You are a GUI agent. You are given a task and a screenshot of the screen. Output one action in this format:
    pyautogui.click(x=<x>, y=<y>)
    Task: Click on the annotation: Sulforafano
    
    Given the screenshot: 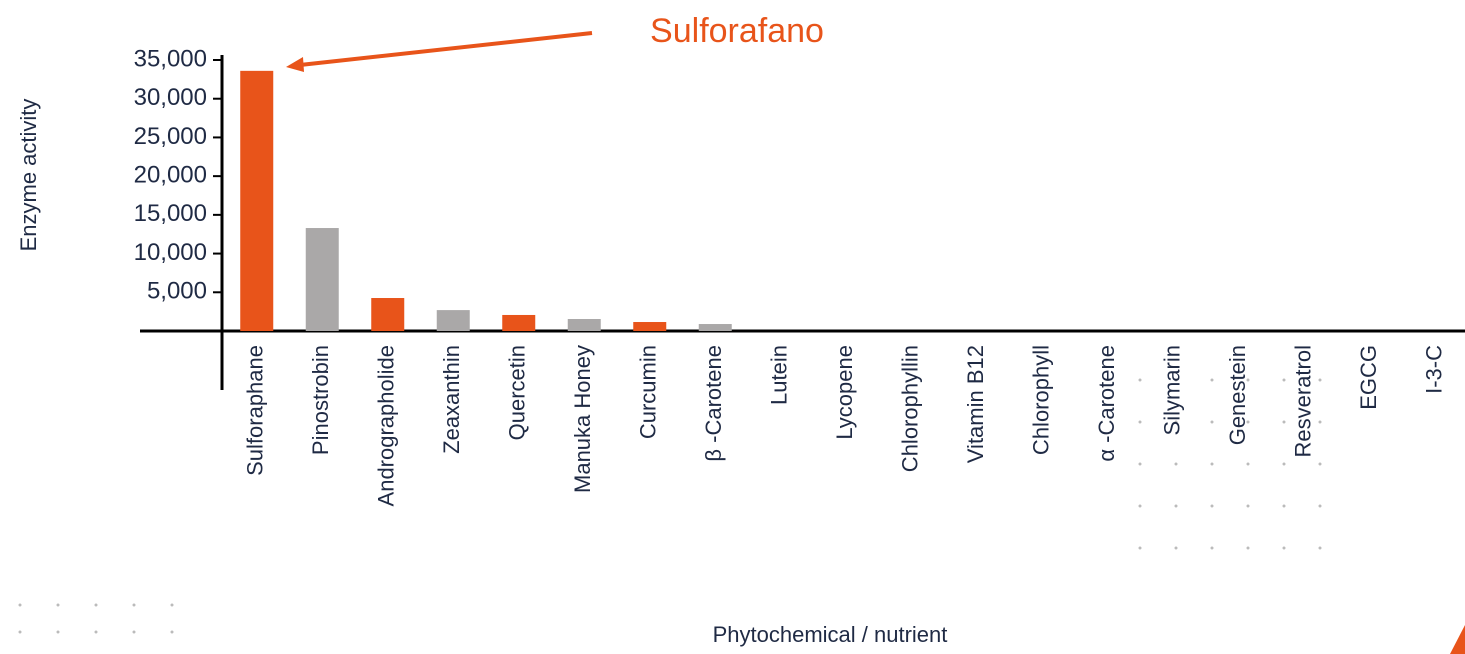 What is the action you would take?
    pyautogui.click(x=737, y=31)
    